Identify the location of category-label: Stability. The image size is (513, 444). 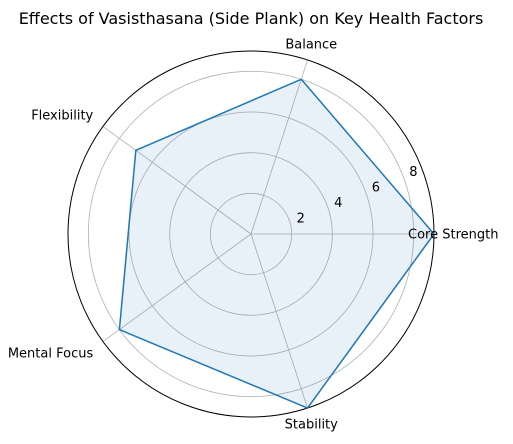
(312, 424).